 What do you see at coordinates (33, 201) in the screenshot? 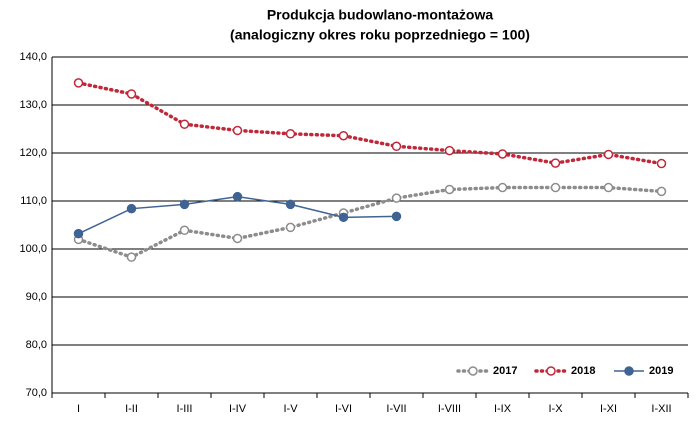
I see `y-tick-label: 110,0` at bounding box center [33, 201].